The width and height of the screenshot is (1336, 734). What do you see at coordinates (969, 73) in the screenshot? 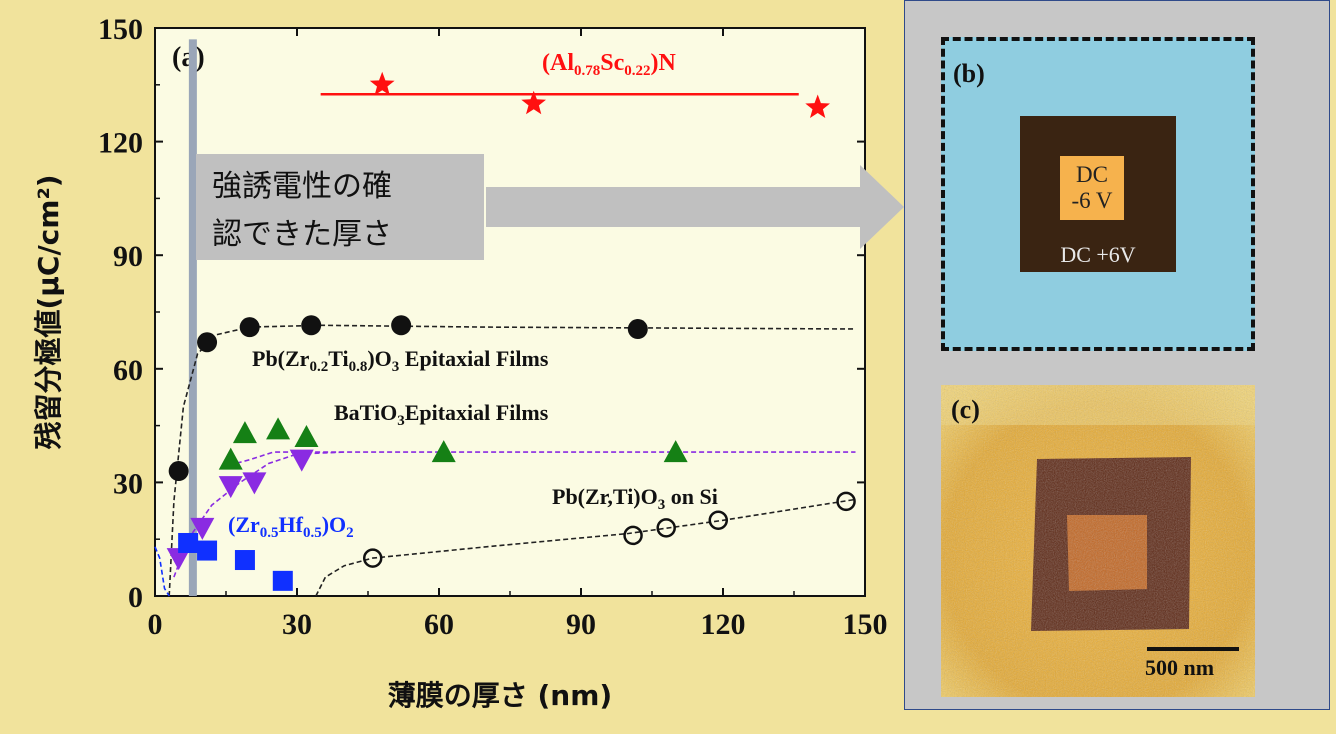
I see `panel-b-label: (b)` at bounding box center [969, 73].